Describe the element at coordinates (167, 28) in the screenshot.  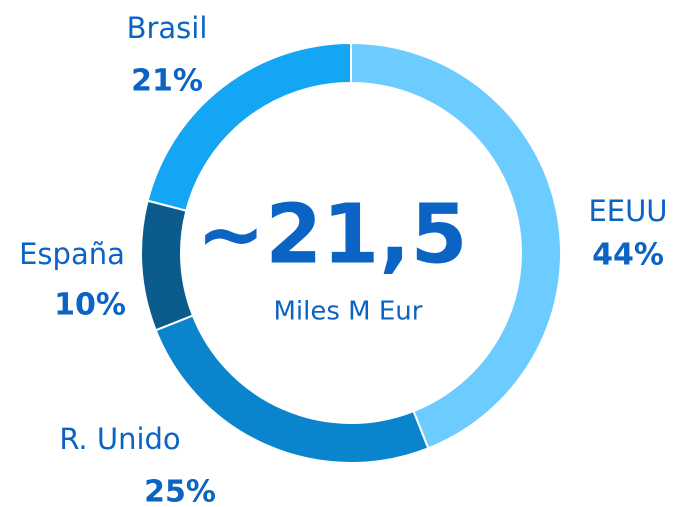
I see `category-label: Brasil` at that location.